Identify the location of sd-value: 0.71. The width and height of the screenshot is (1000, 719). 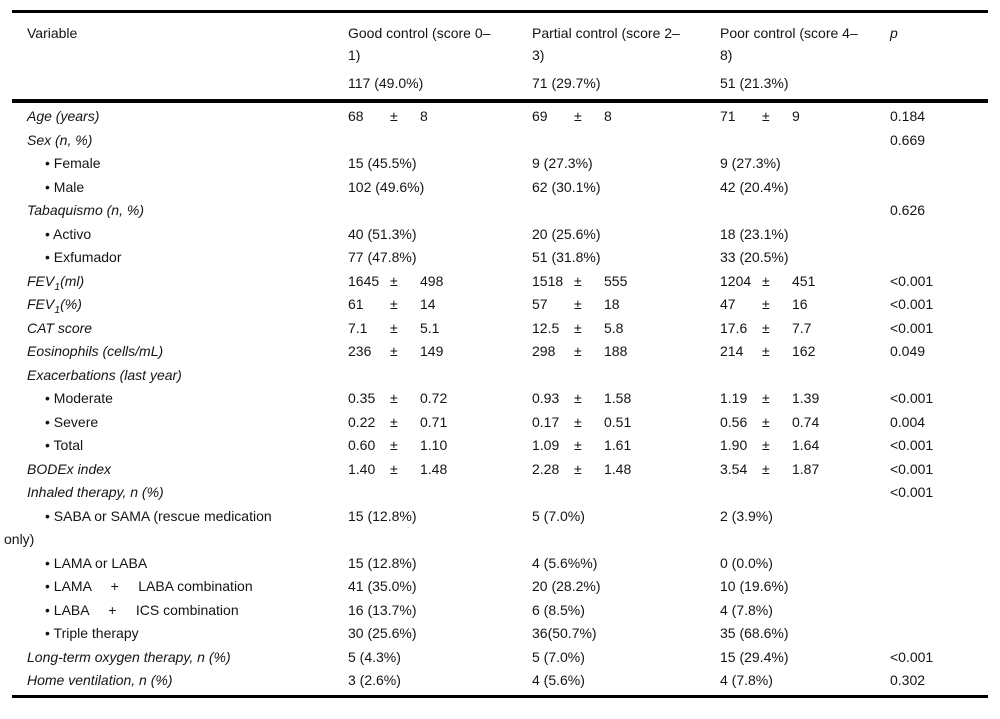
(434, 421).